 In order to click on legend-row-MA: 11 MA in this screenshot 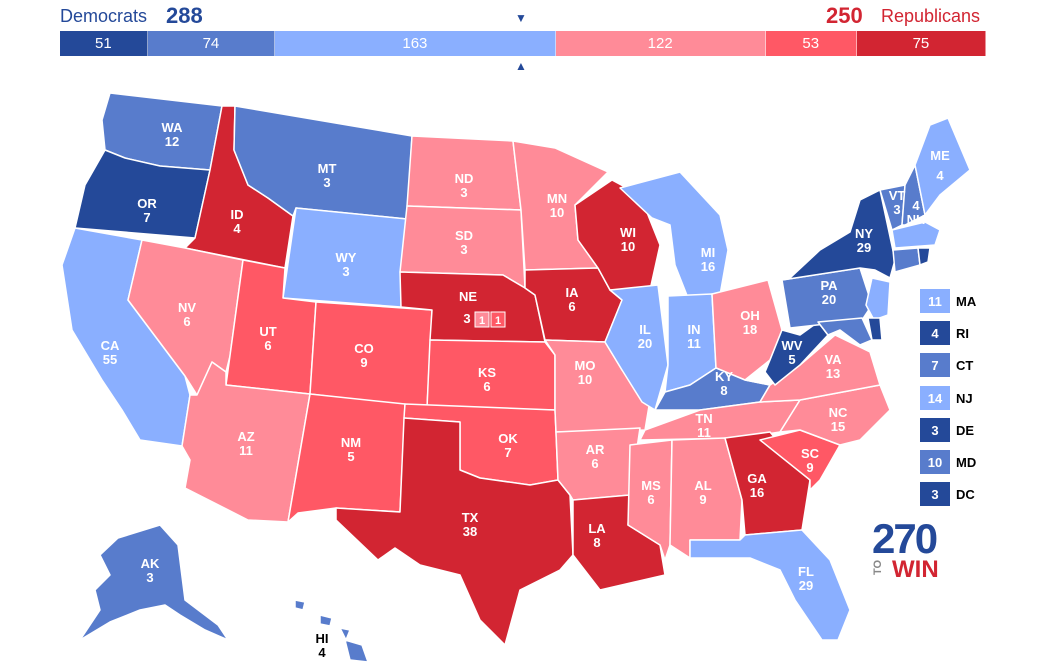, I will do `click(948, 301)`.